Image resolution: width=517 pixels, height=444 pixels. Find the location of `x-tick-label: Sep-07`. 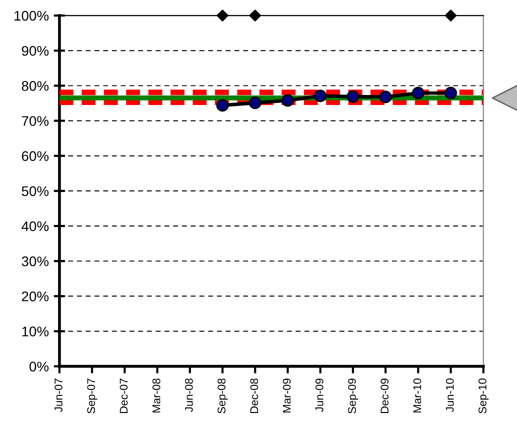

x-tick-label: Sep-07 is located at coordinates (92, 396).